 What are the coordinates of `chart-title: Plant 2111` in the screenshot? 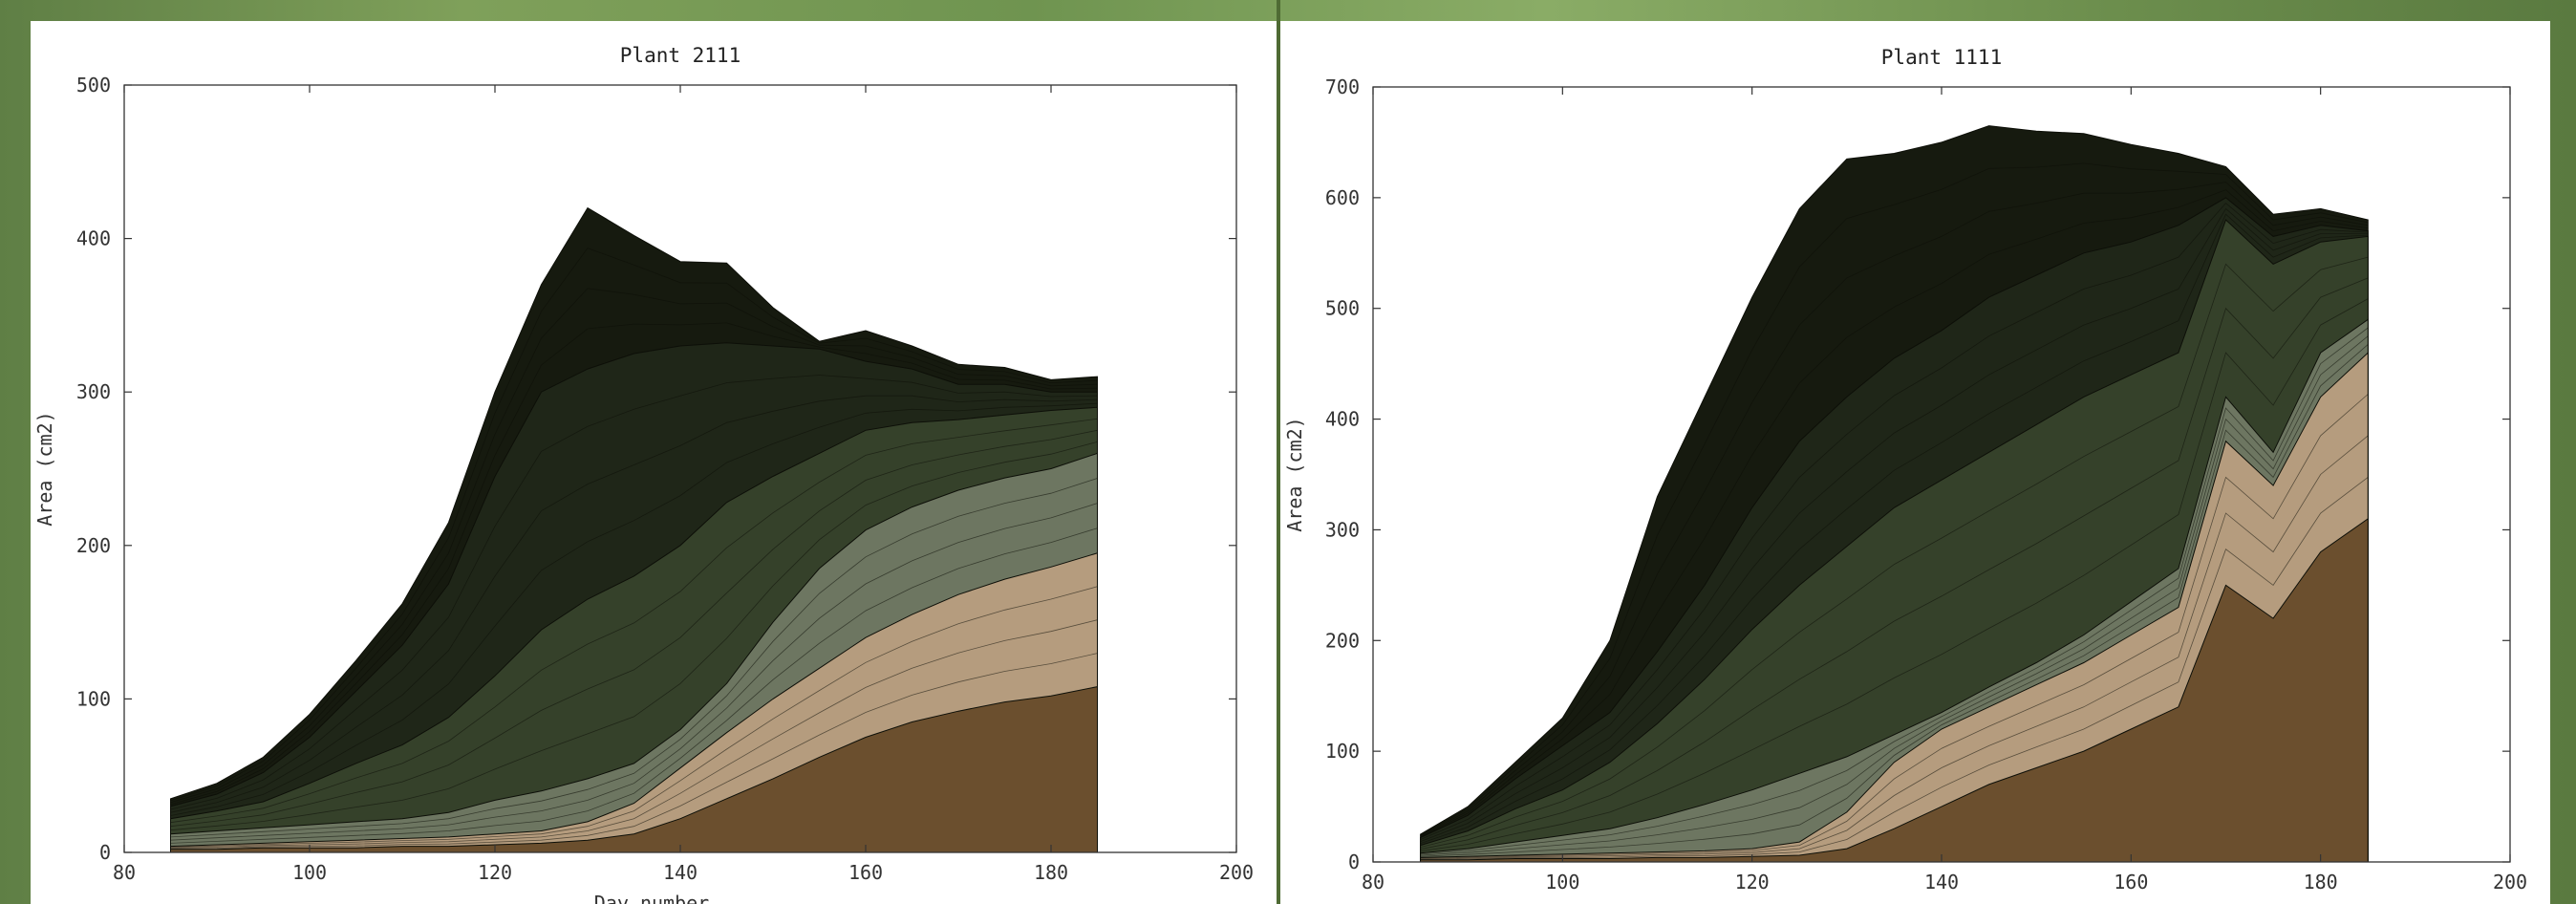 It's located at (680, 55).